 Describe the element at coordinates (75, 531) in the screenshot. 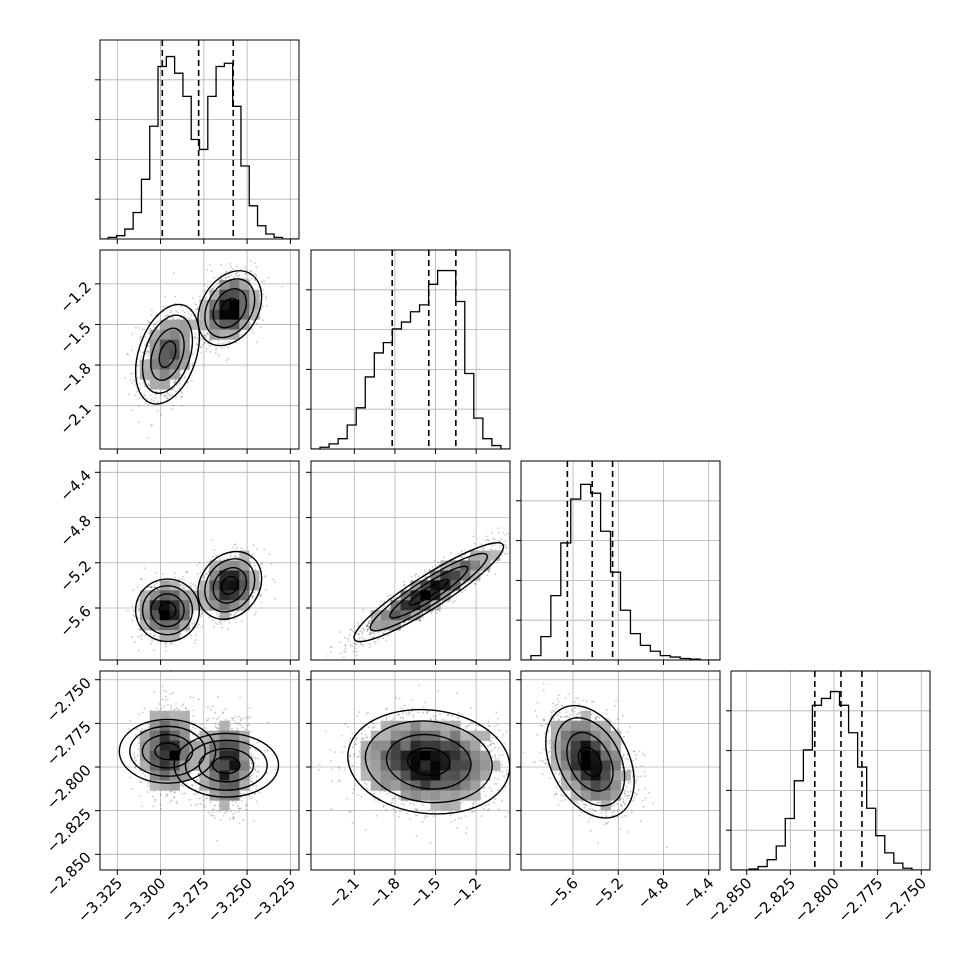

I see `y-tick-label-2-2: −4.8` at that location.